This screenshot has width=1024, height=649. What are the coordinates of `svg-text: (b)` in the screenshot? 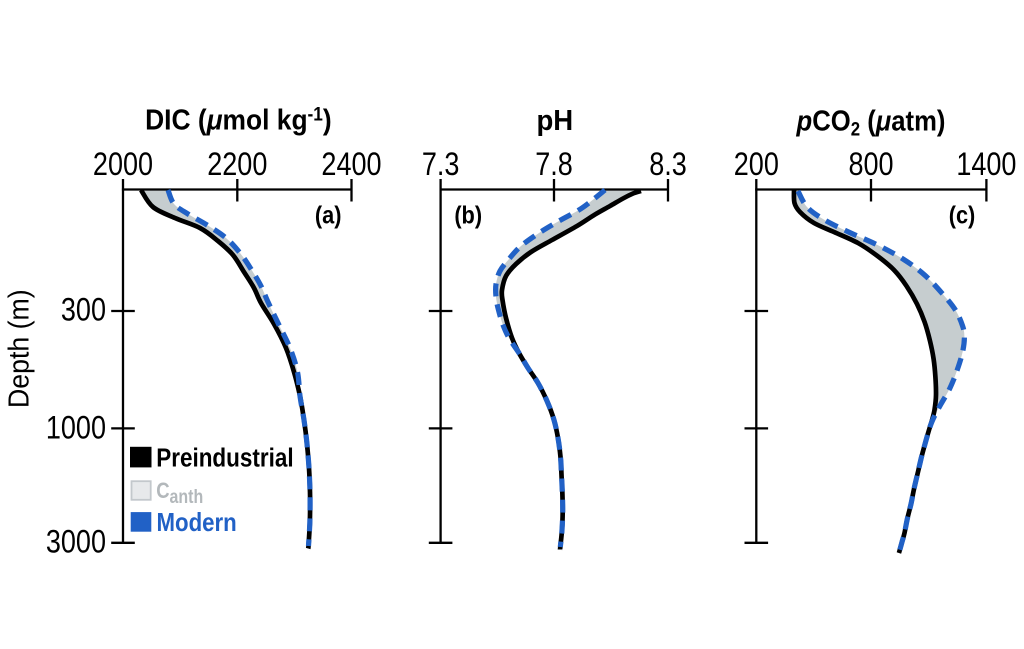 It's located at (468, 215).